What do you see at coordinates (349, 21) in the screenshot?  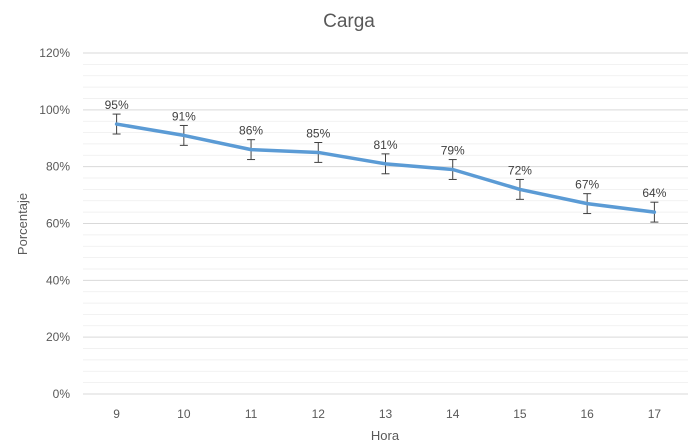 I see `chart-title: Carga` at bounding box center [349, 21].